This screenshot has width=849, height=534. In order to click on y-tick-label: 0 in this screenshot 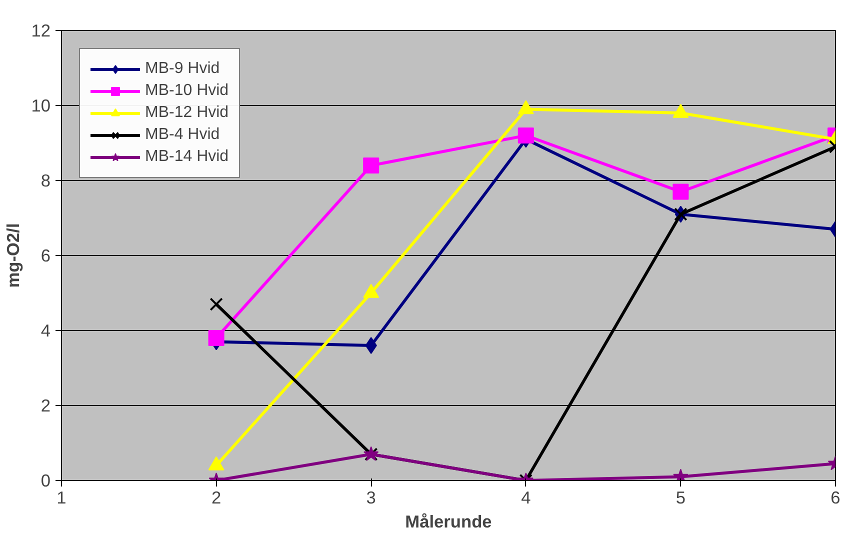, I will do `click(45, 480)`.